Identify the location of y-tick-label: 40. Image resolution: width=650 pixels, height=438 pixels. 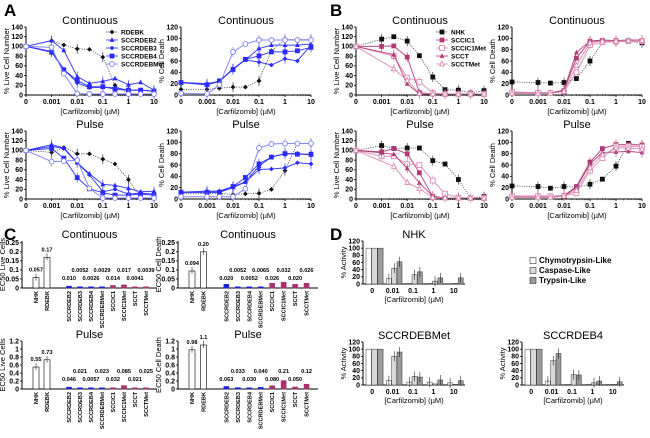
(515, 371).